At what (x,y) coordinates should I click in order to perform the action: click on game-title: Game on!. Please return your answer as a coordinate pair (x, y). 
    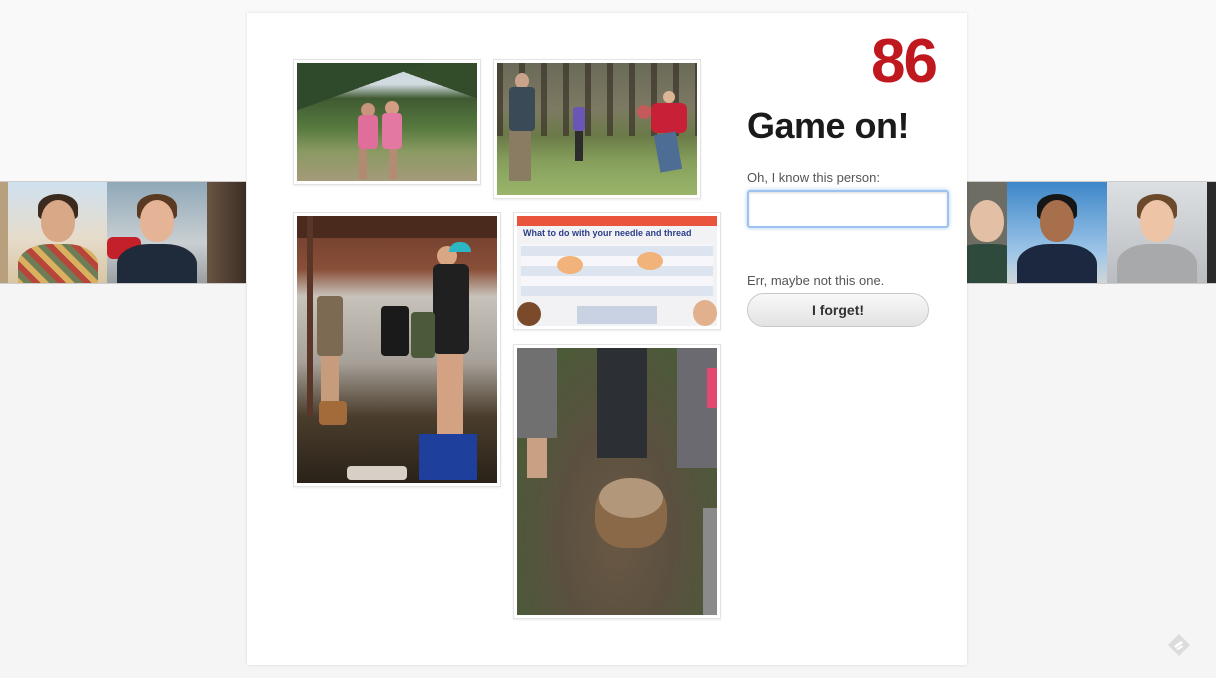
    Looking at the image, I should click on (828, 125).